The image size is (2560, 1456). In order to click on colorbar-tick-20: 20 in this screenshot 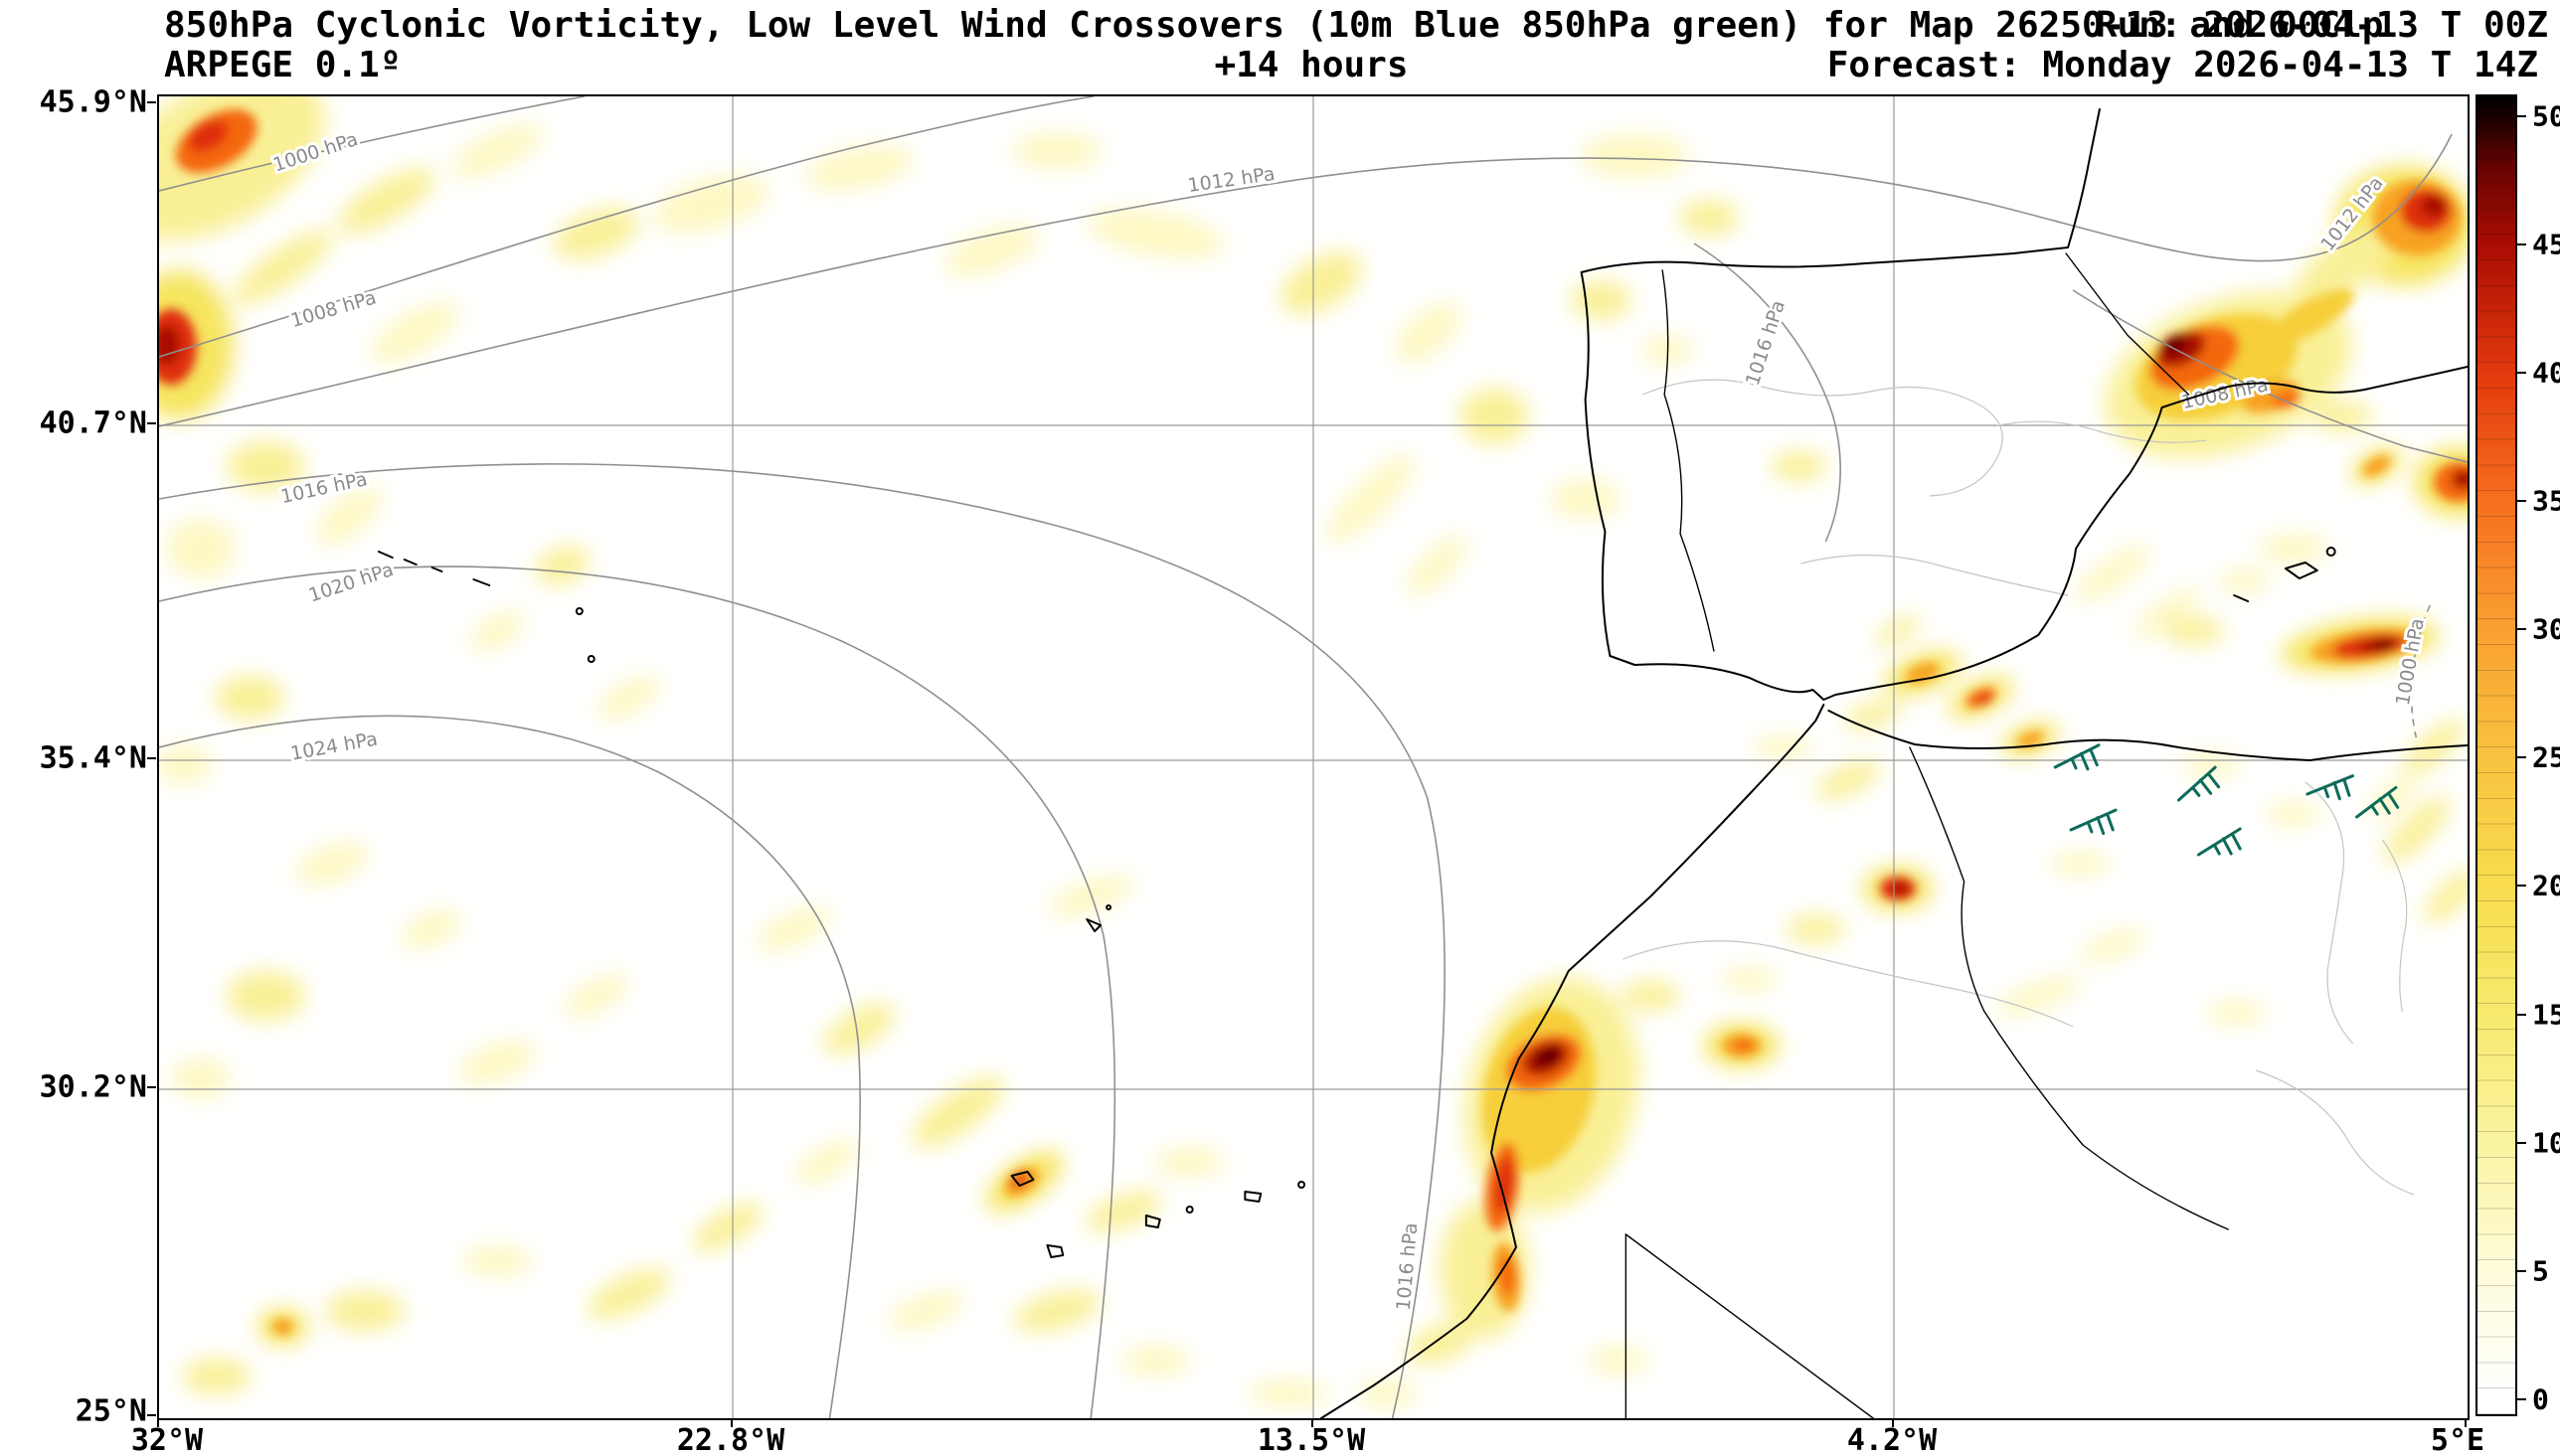, I will do `click(2546, 885)`.